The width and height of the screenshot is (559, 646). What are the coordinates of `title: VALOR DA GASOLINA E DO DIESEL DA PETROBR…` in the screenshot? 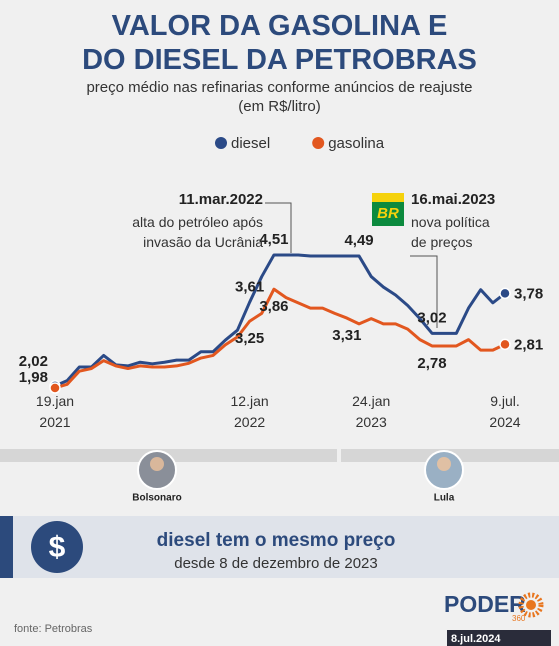 It's located at (279, 43).